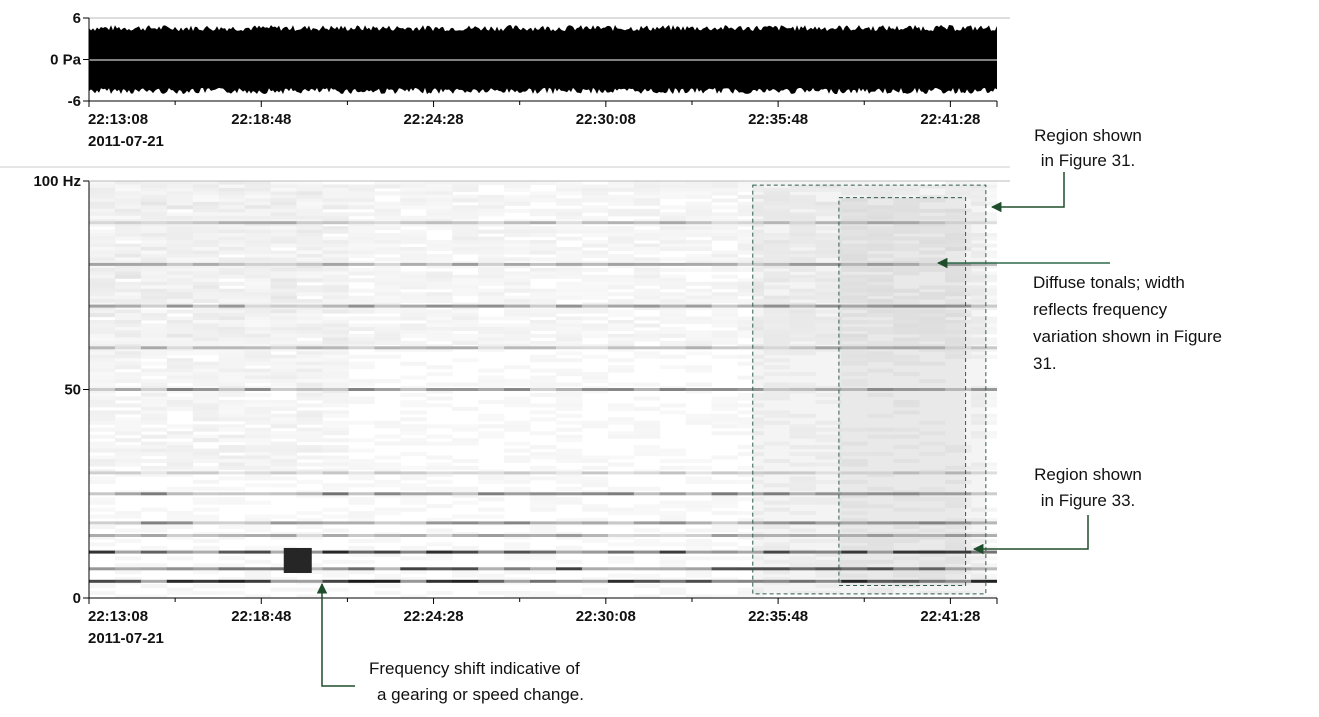 This screenshot has height=717, width=1319. I want to click on waveform-y-axis: 60 Pa-6, so click(69, 60).